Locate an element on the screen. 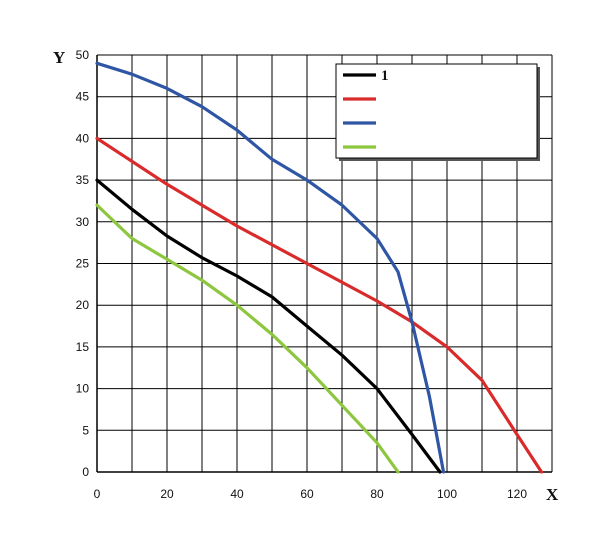  y-tick-label: 40 is located at coordinates (83, 138).